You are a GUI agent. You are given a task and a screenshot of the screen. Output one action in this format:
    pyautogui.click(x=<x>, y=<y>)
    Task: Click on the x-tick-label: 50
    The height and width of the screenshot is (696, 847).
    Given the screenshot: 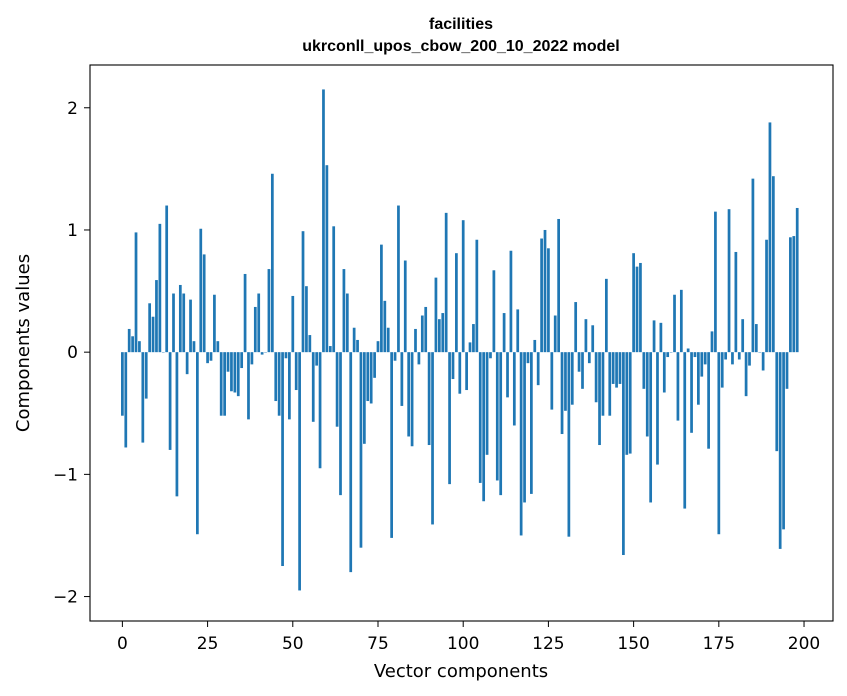 What is the action you would take?
    pyautogui.click(x=293, y=644)
    